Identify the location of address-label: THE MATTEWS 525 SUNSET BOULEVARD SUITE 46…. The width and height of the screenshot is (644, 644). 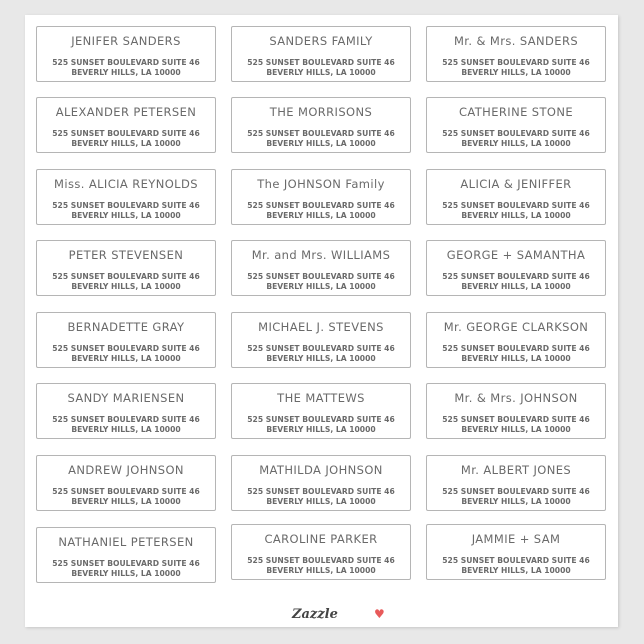
(321, 411).